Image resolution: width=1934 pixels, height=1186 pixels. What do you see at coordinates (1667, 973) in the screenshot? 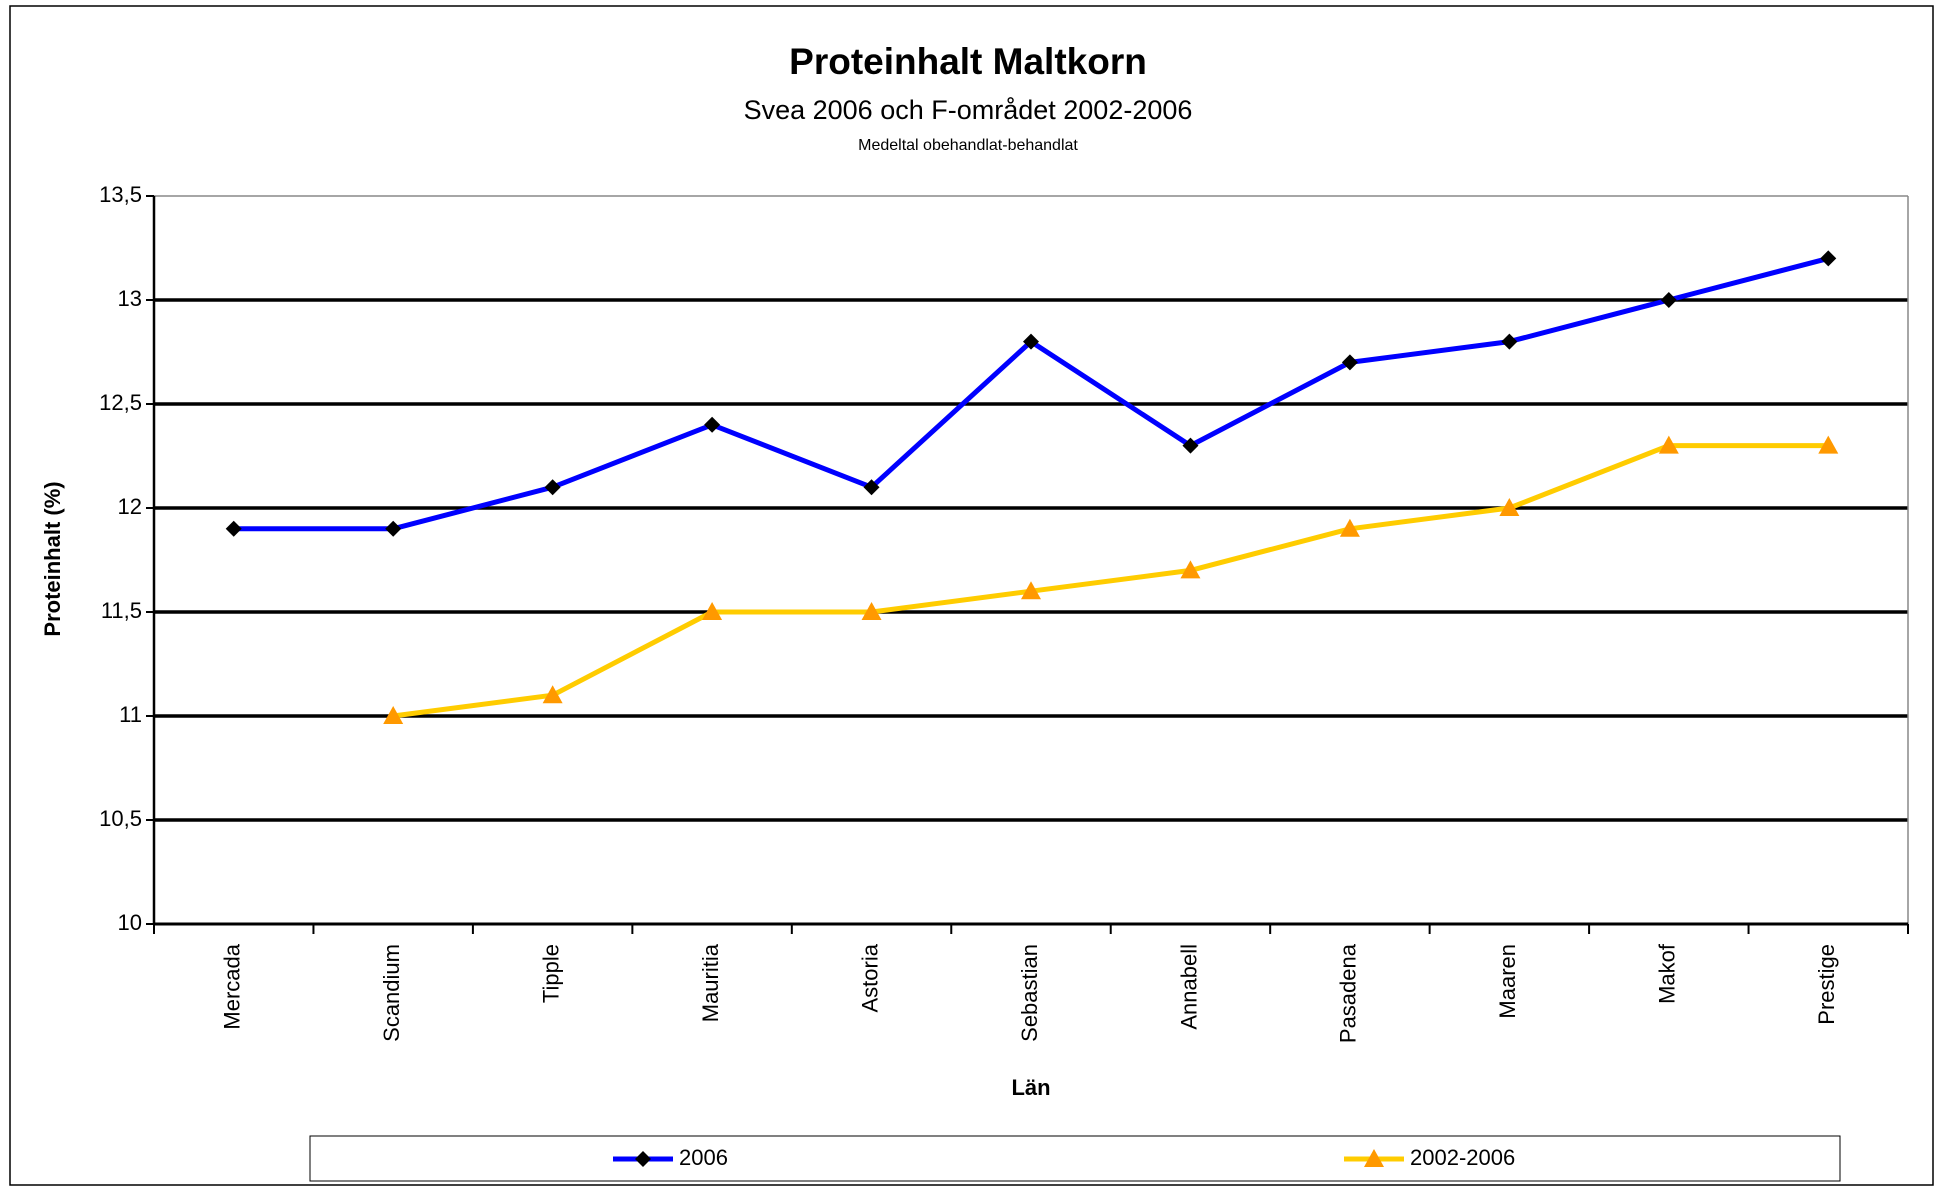
I see `x-tick-label: Makof` at bounding box center [1667, 973].